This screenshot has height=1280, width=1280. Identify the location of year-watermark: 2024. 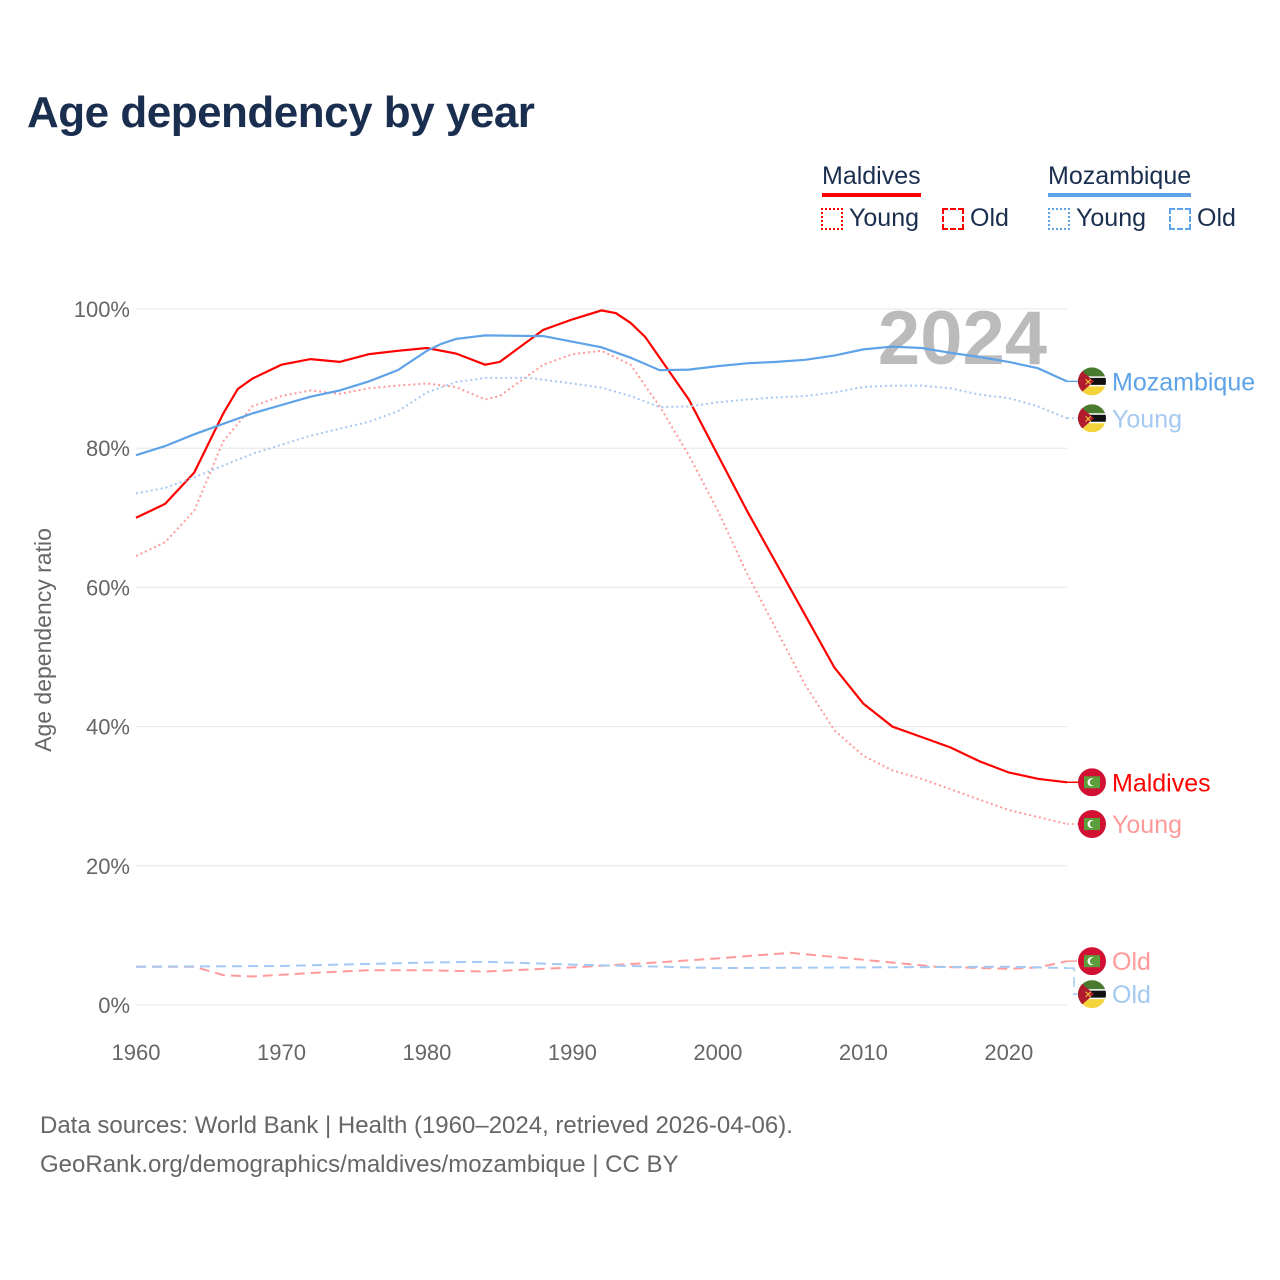
(962, 338).